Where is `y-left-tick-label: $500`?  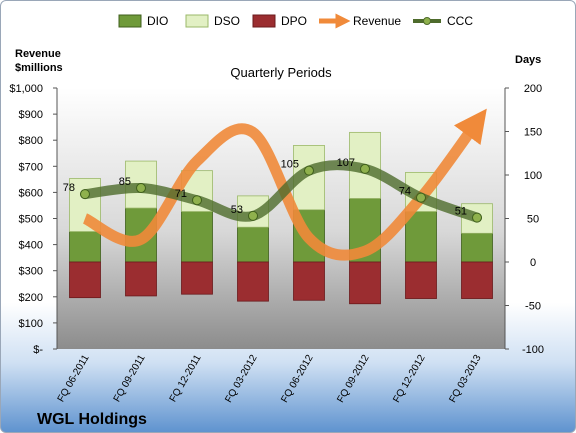 y-left-tick-label: $500 is located at coordinates (31, 220).